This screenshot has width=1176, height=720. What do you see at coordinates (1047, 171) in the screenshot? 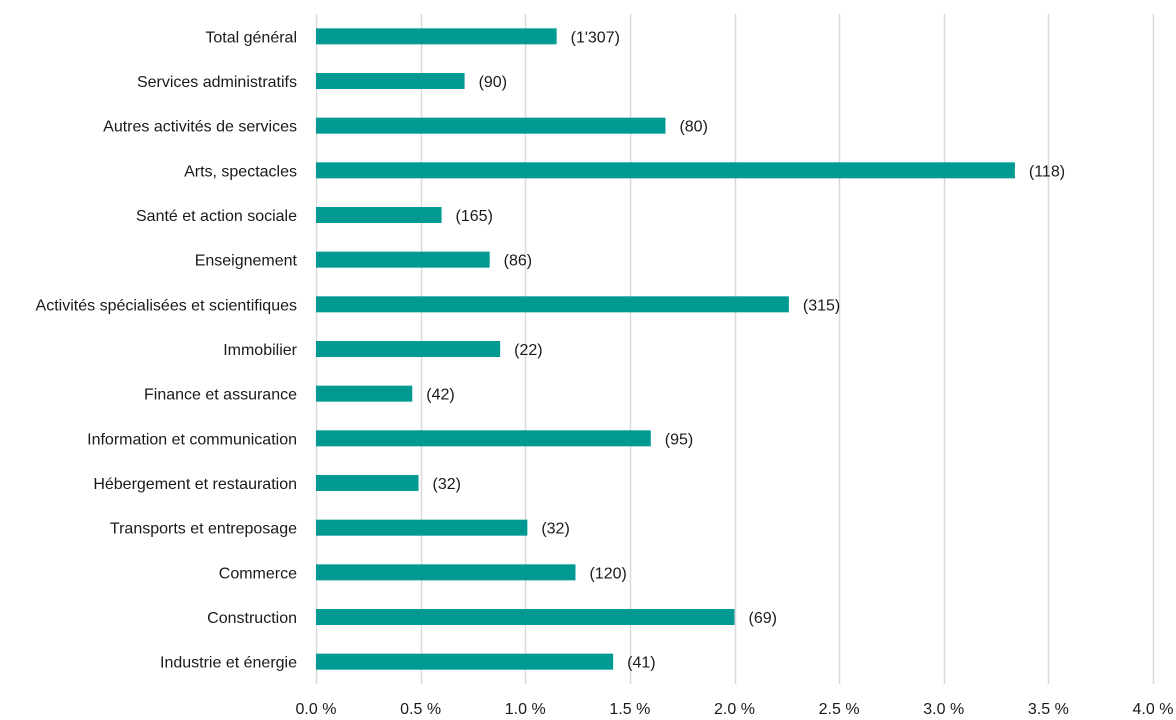
I see `data-label: (118)` at bounding box center [1047, 171].